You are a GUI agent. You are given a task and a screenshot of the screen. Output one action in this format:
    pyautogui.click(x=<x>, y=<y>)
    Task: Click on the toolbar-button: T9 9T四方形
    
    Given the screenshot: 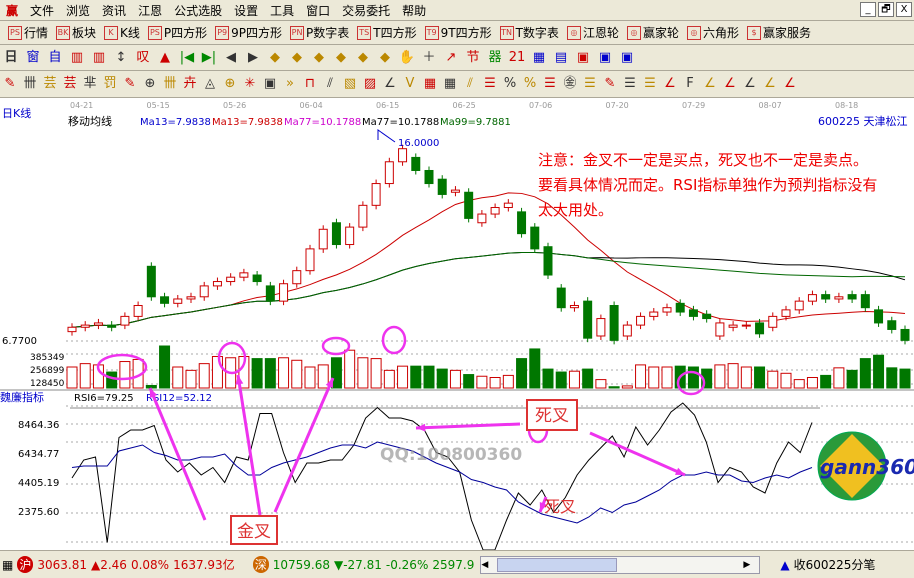 What is the action you would take?
    pyautogui.click(x=458, y=32)
    